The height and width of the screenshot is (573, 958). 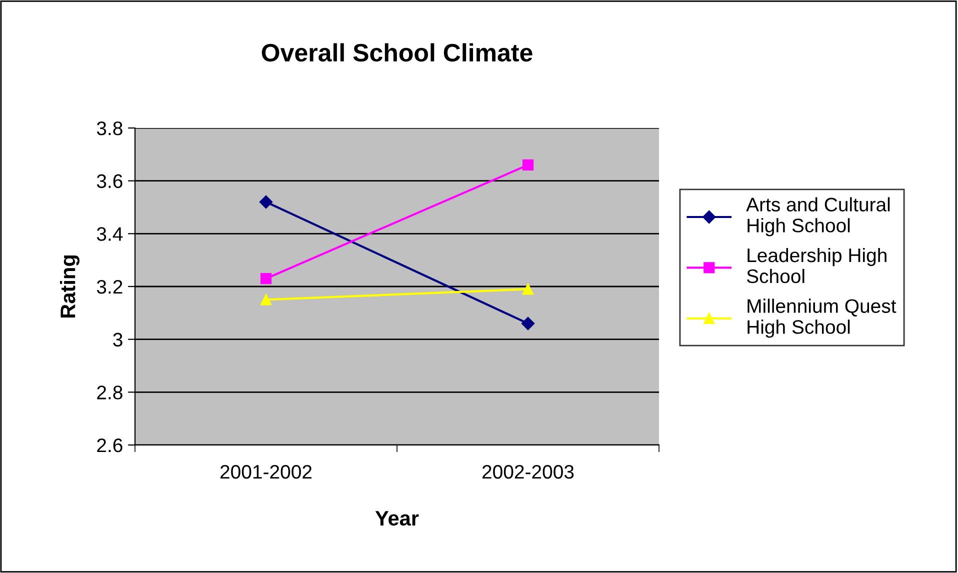 I want to click on y-axis-title: Rating, so click(x=70, y=286).